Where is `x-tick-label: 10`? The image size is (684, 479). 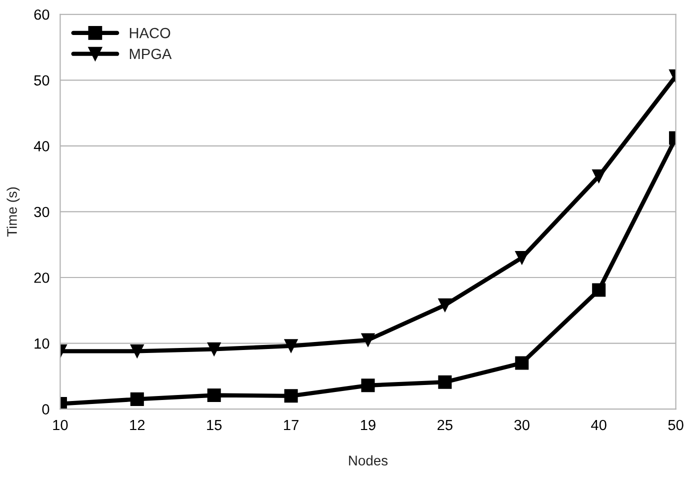 x-tick-label: 10 is located at coordinates (60, 425).